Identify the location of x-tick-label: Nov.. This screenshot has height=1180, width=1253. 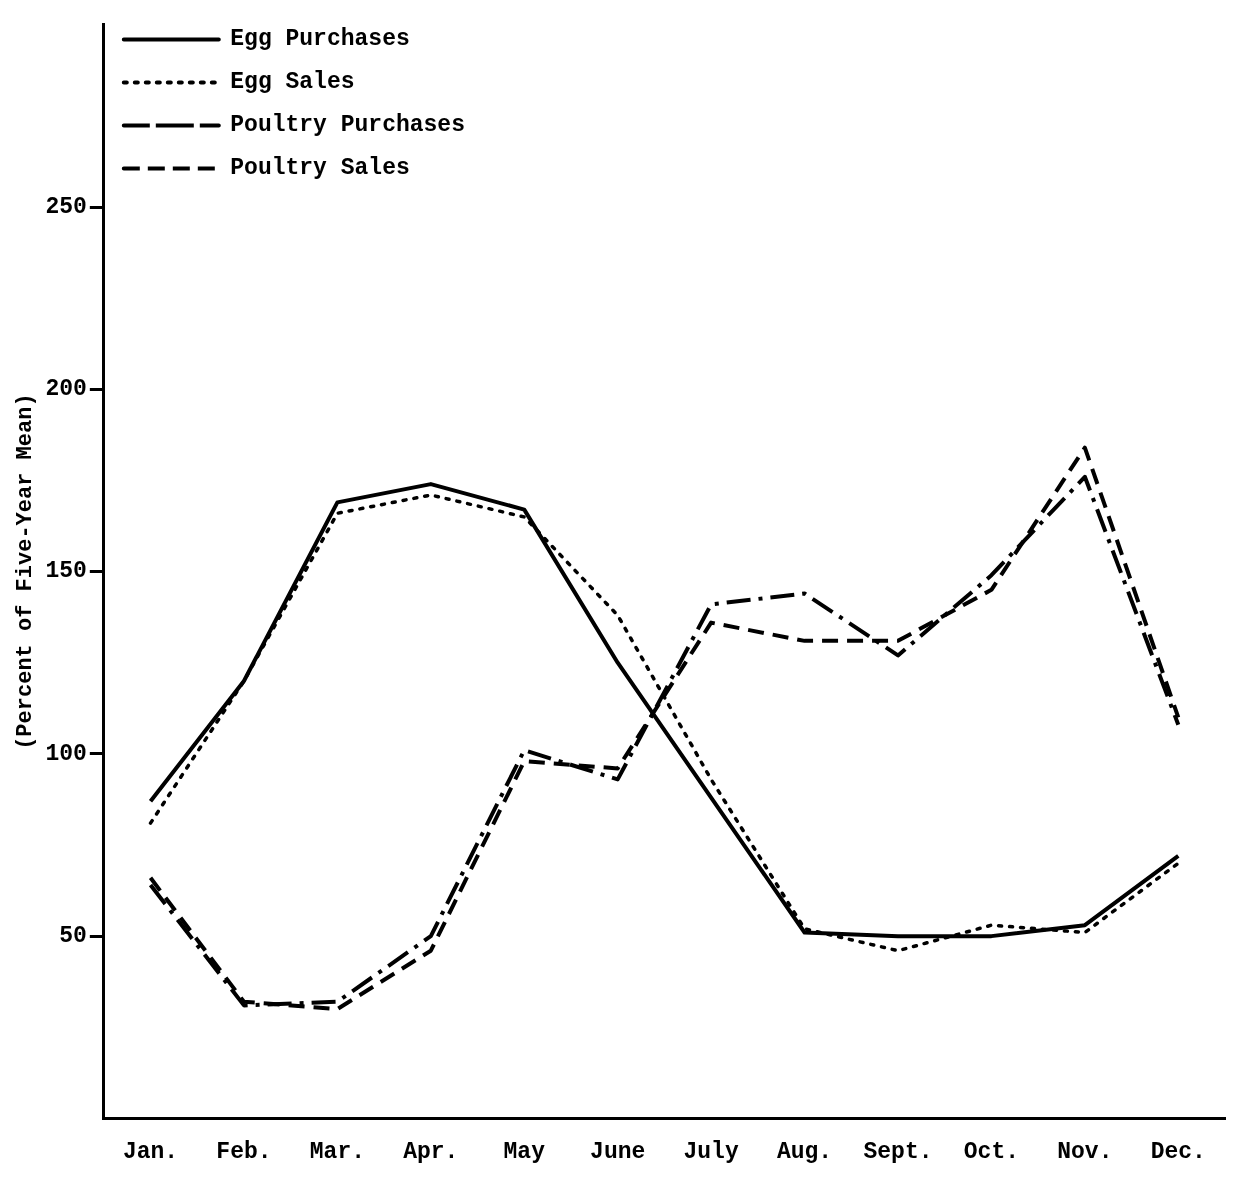
(1085, 1152).